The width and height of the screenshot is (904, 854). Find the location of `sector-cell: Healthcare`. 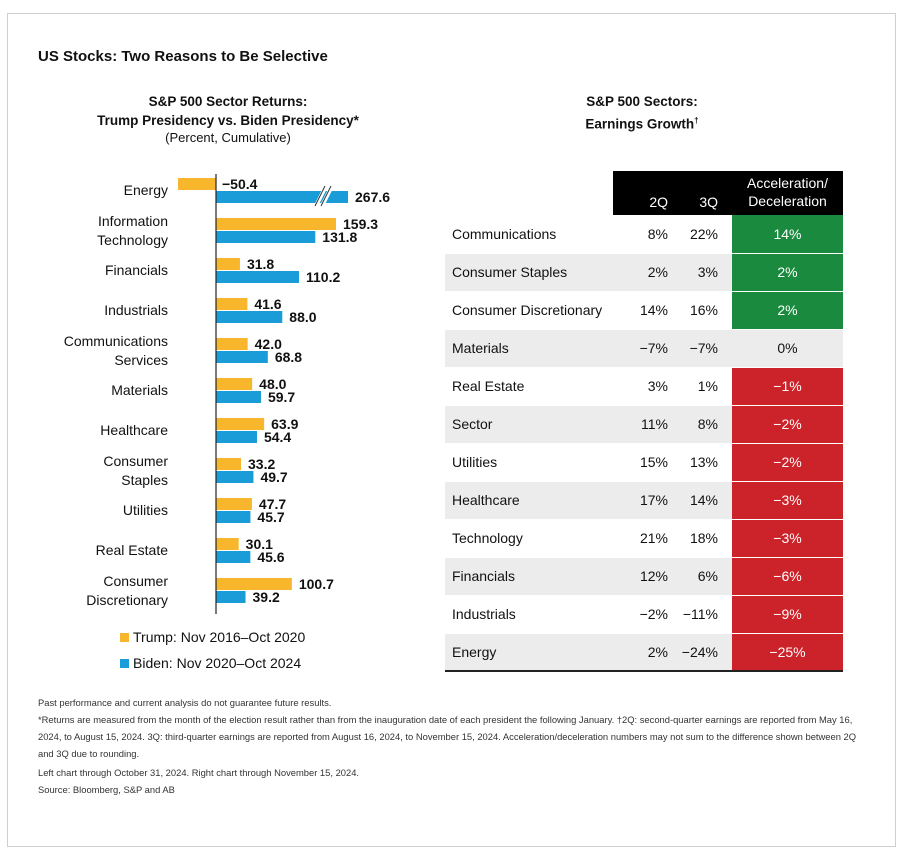

sector-cell: Healthcare is located at coordinates (529, 500).